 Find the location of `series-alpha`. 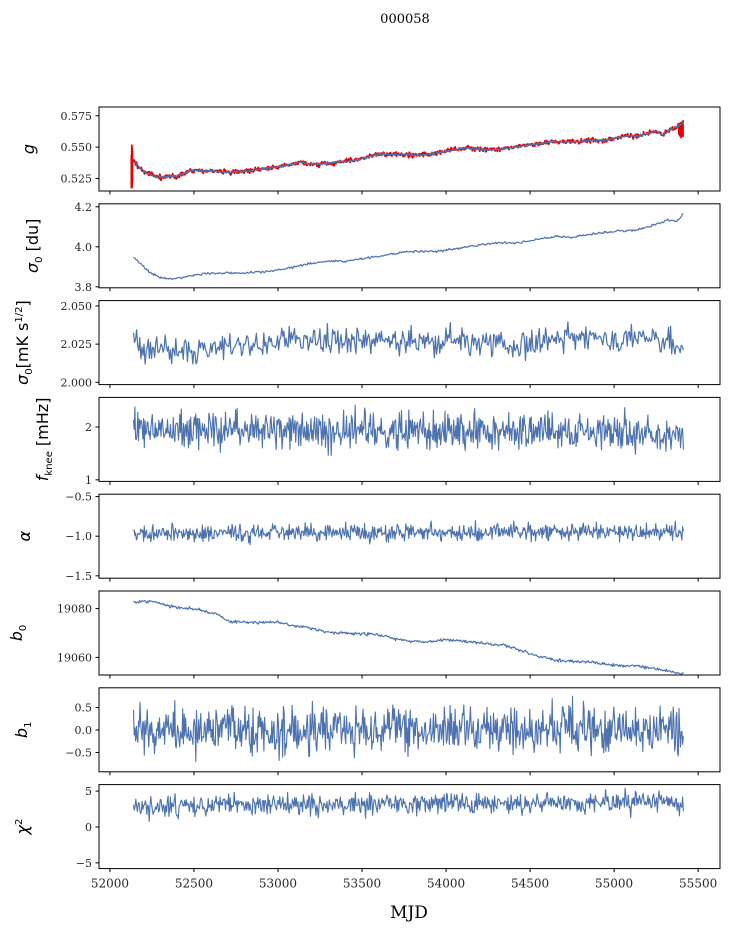

series-alpha is located at coordinates (408, 533).